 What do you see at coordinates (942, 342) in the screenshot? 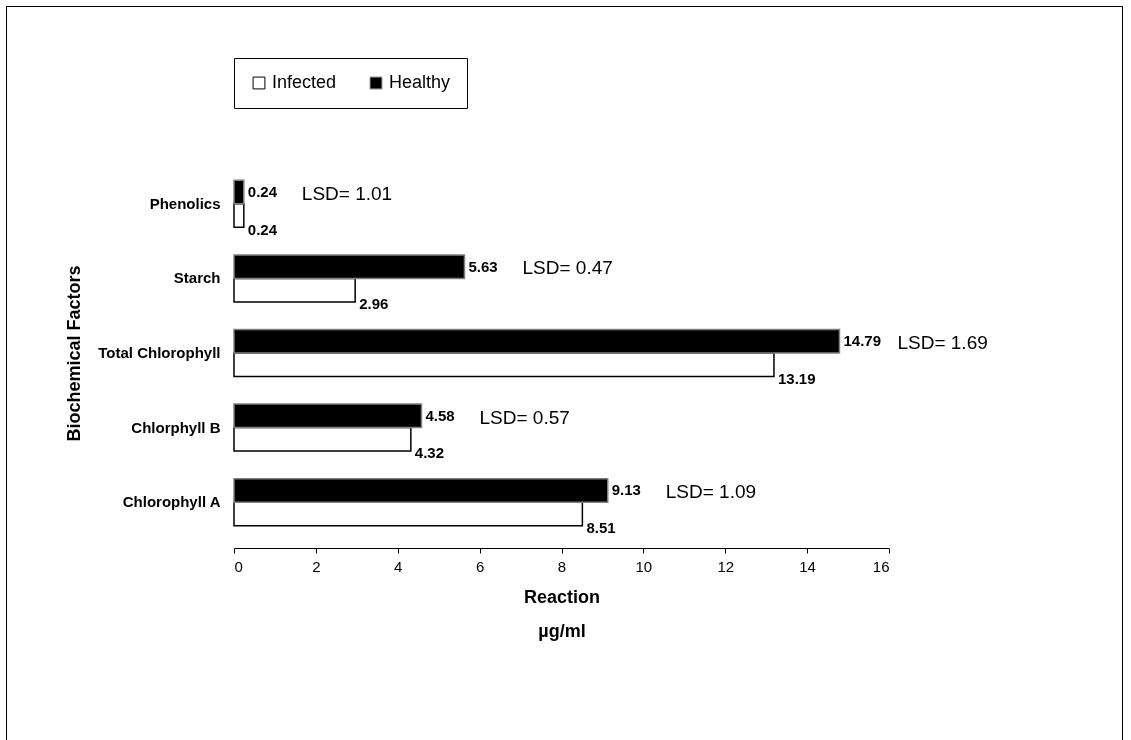
I see `text: LSD= 1.69` at bounding box center [942, 342].